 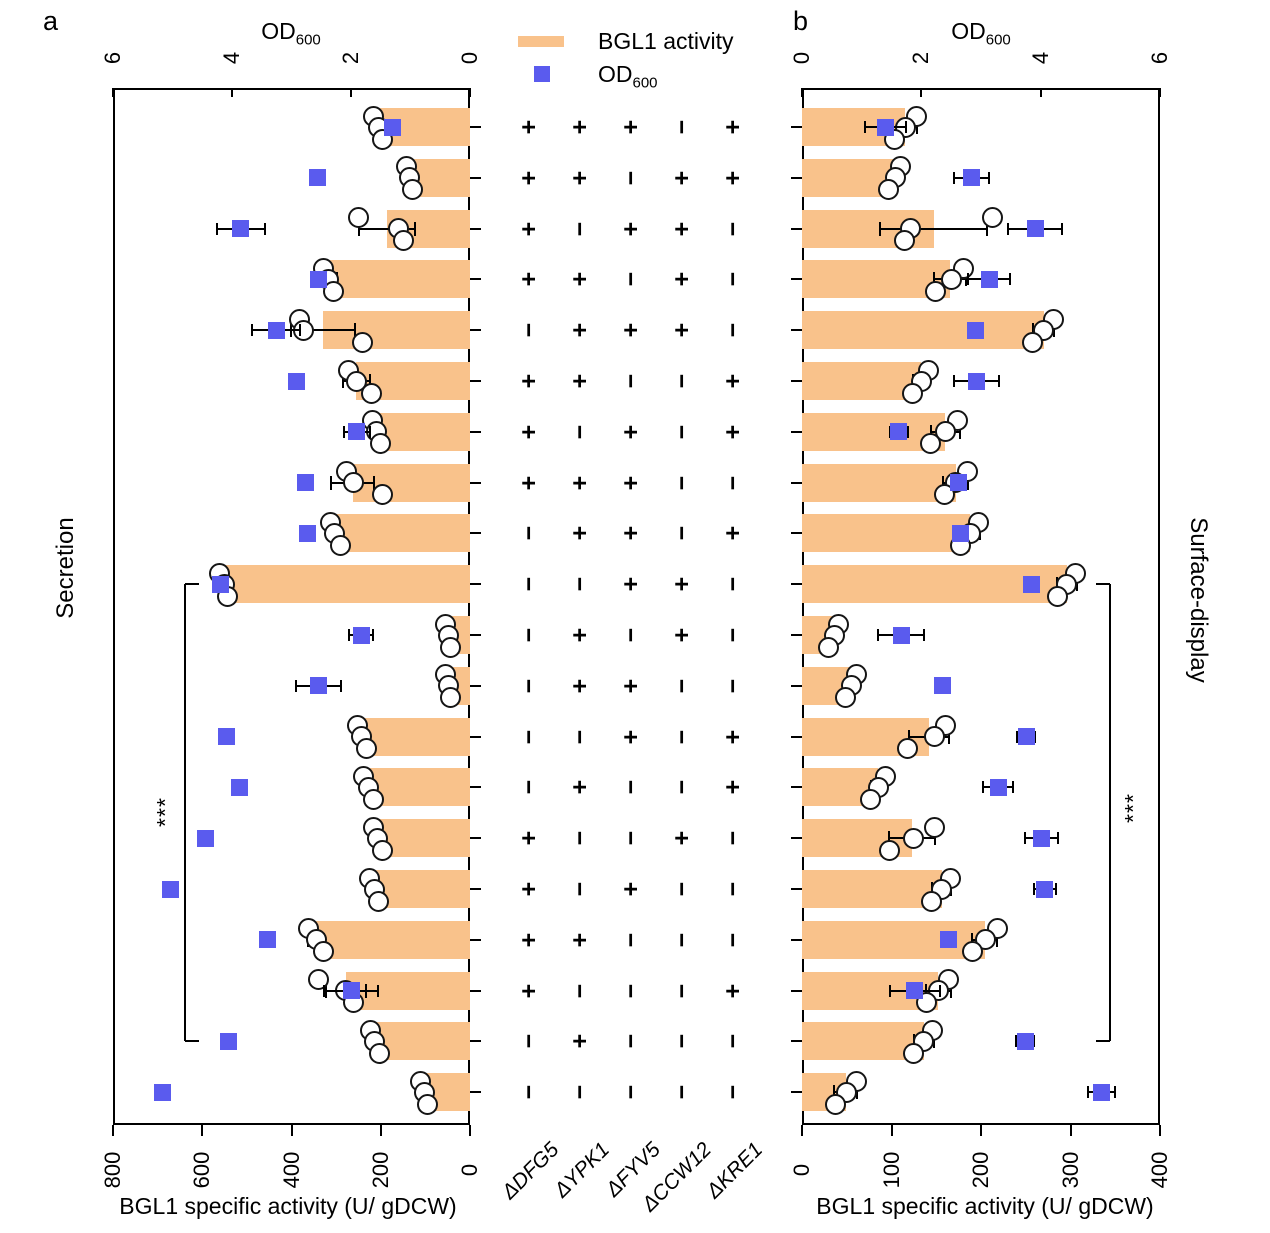 What do you see at coordinates (923, 330) in the screenshot?
I see `bar-b` at bounding box center [923, 330].